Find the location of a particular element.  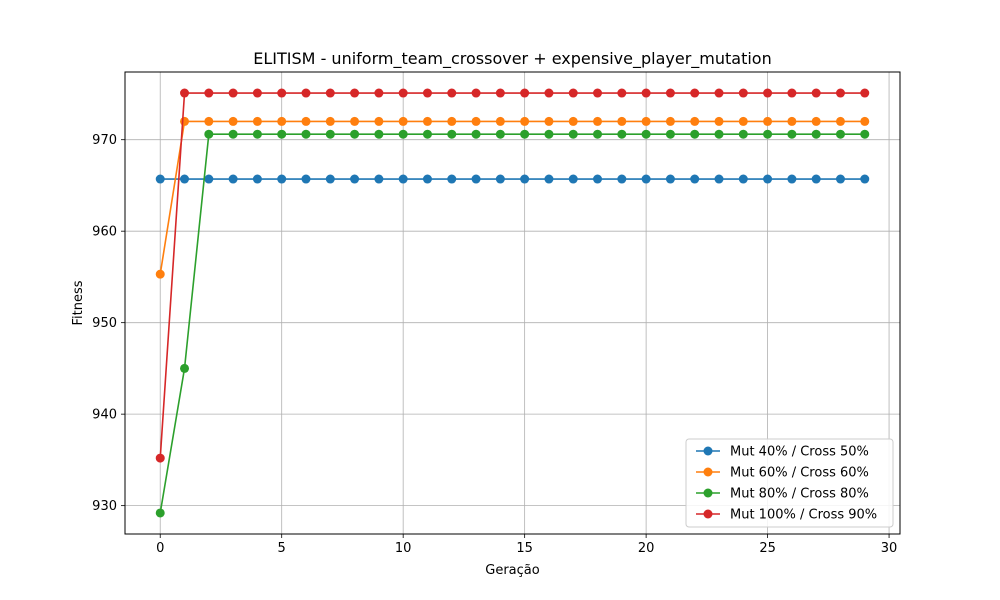

y-tick-label: 960 is located at coordinates (104, 232).